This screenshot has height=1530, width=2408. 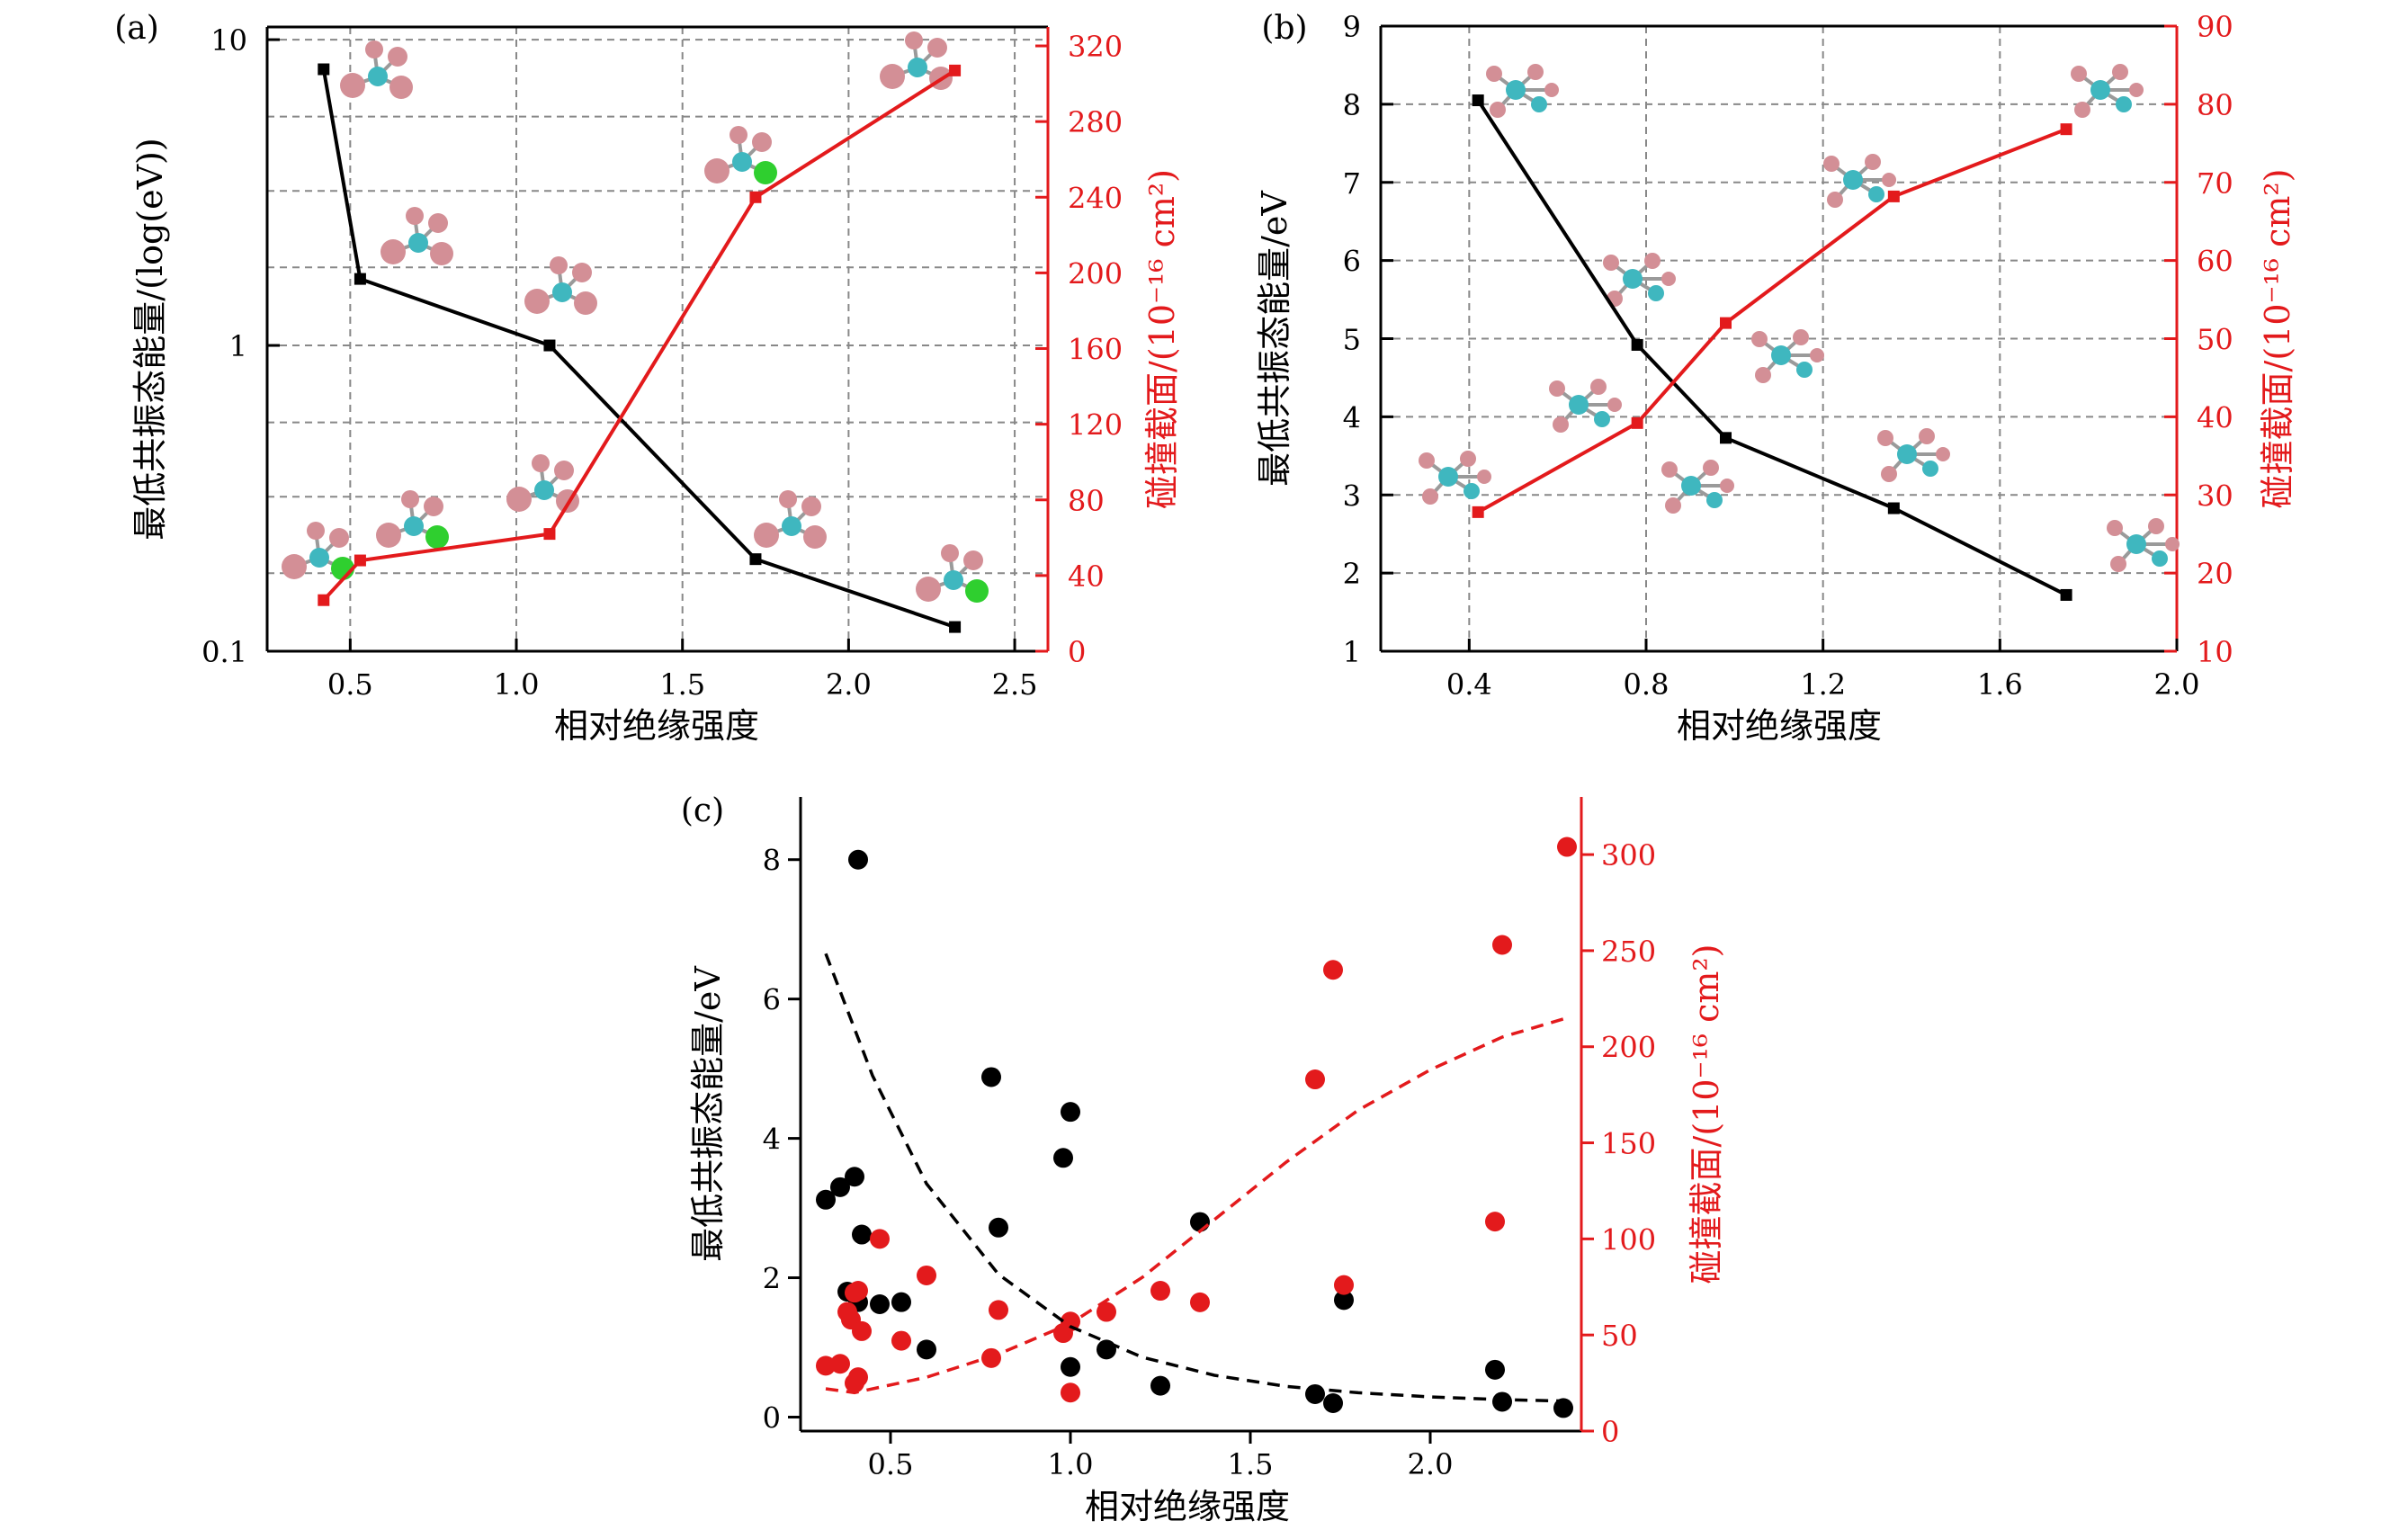 I want to click on right-tick-label: 300, so click(x=1628, y=855).